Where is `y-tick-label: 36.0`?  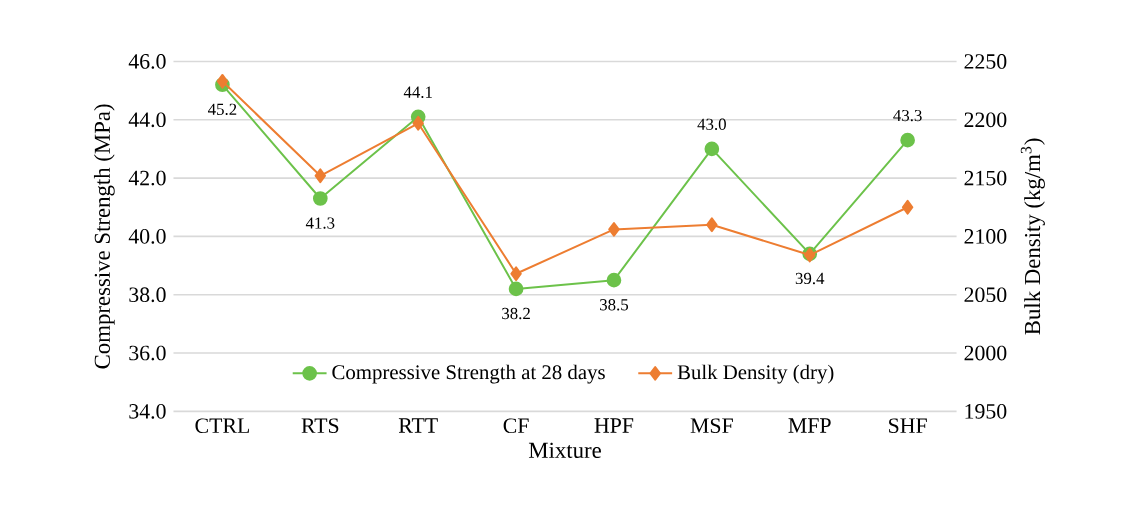
y-tick-label: 36.0 is located at coordinates (147, 353).